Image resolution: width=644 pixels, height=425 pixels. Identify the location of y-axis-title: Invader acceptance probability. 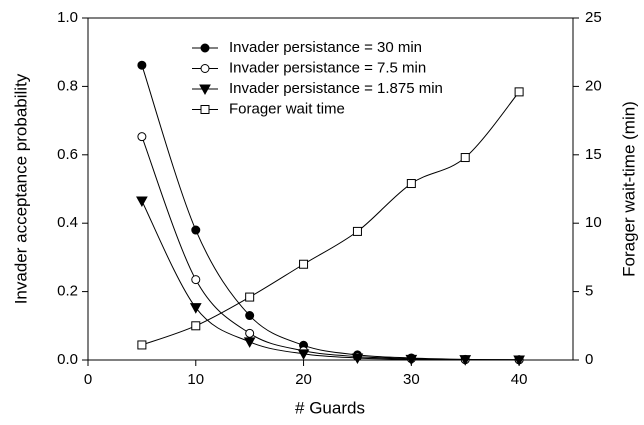
(20, 188).